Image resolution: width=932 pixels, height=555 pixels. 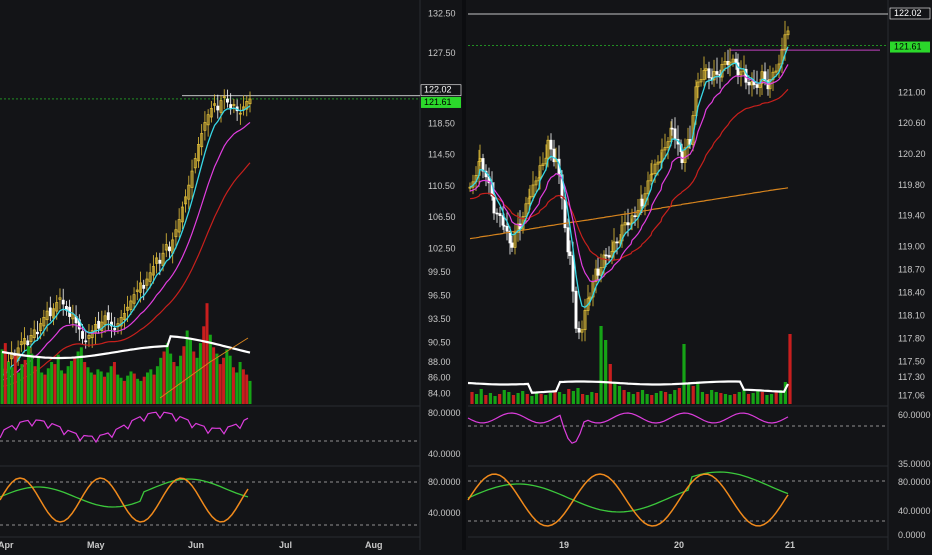 I want to click on right-ema-red-line, so click(x=629, y=175).